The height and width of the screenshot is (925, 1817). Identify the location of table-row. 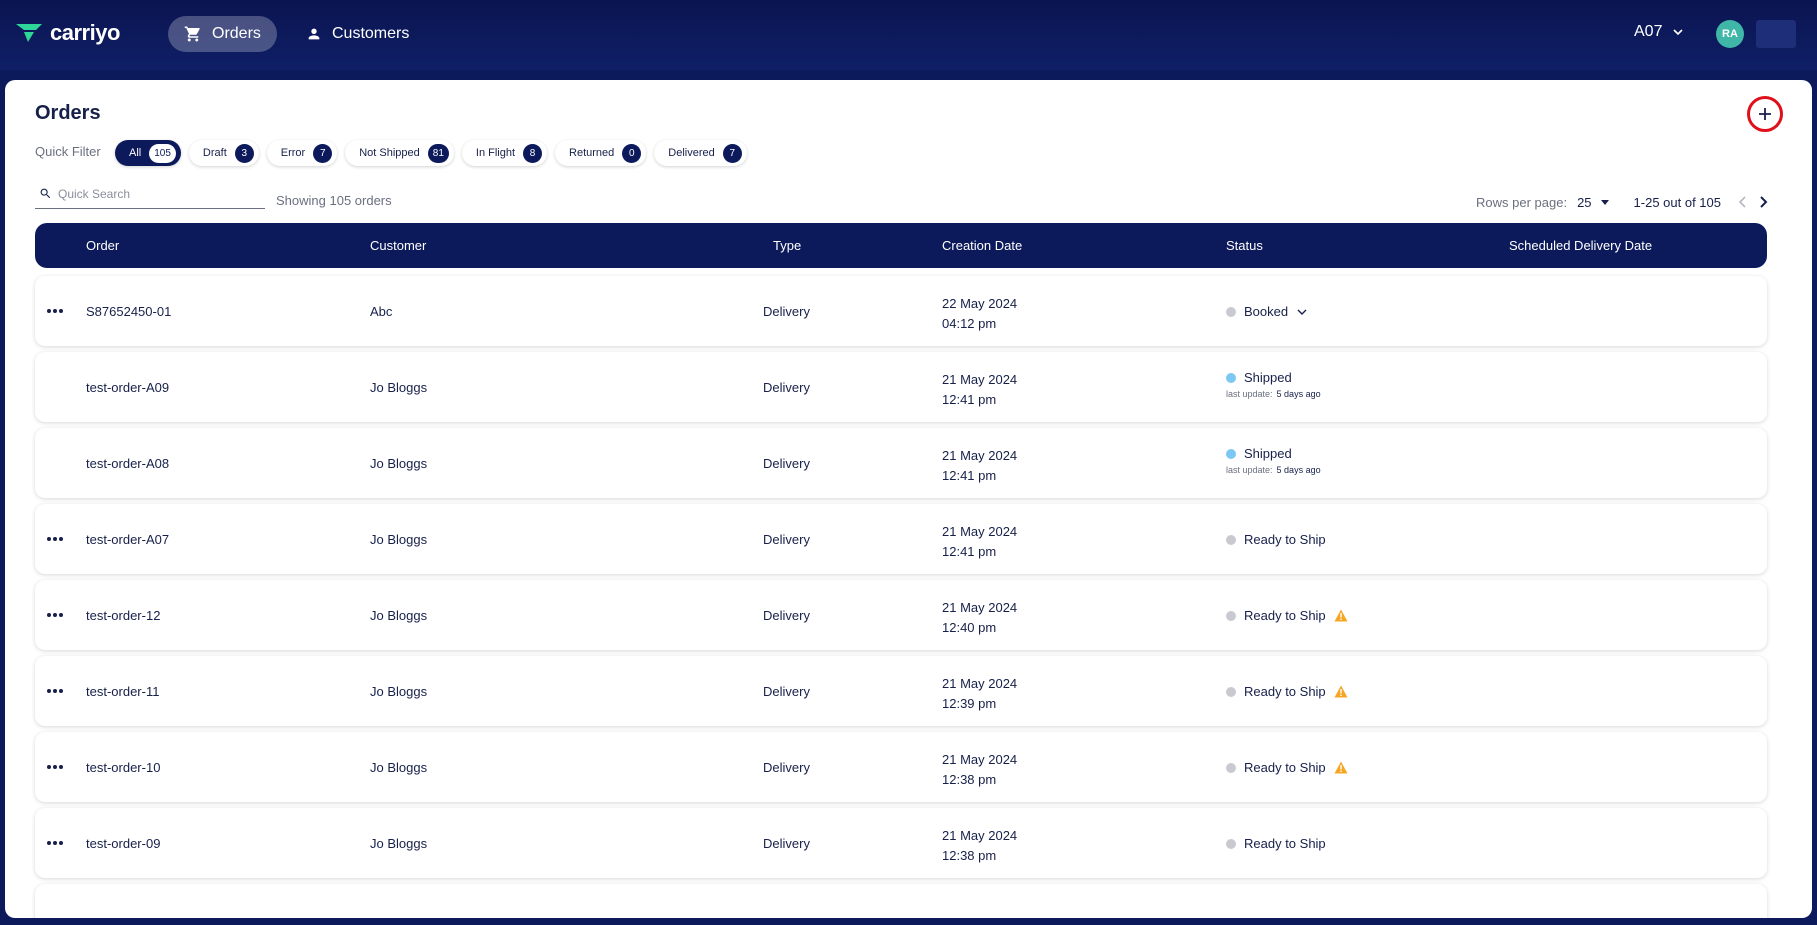
(901, 901).